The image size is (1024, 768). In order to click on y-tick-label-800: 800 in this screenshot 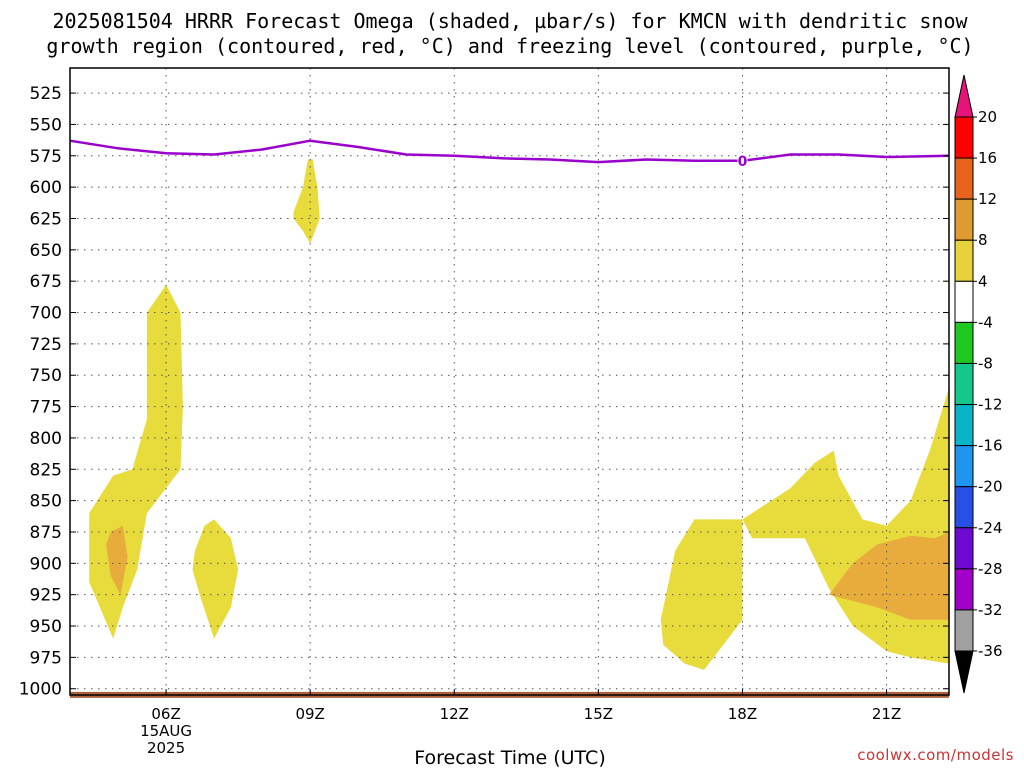, I will do `click(46, 439)`.